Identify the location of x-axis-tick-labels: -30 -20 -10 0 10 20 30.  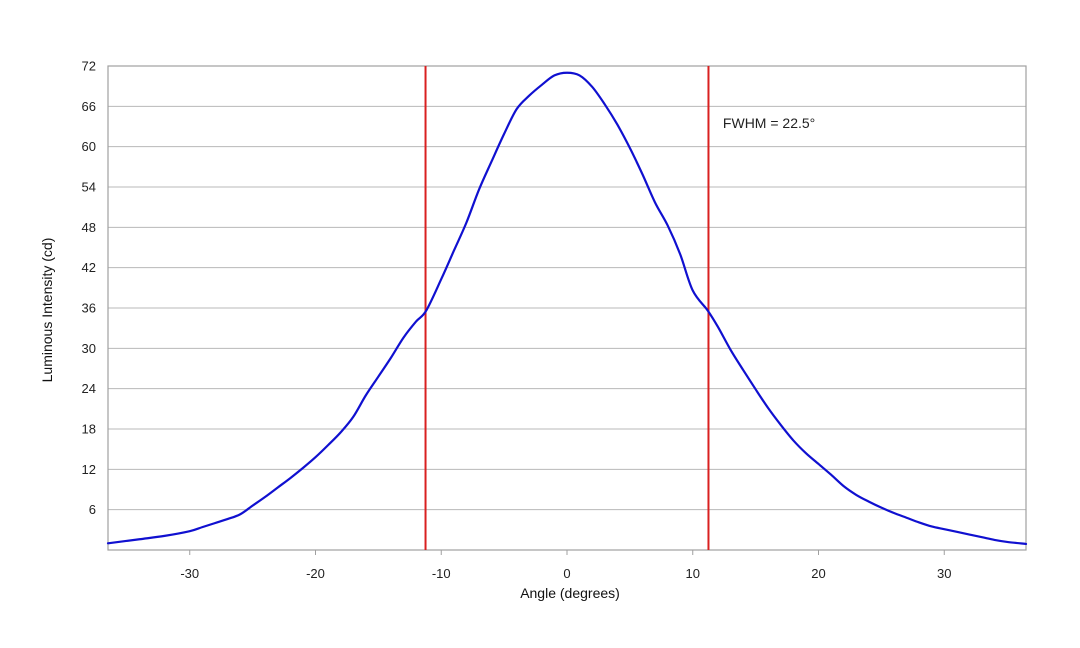
(565, 573).